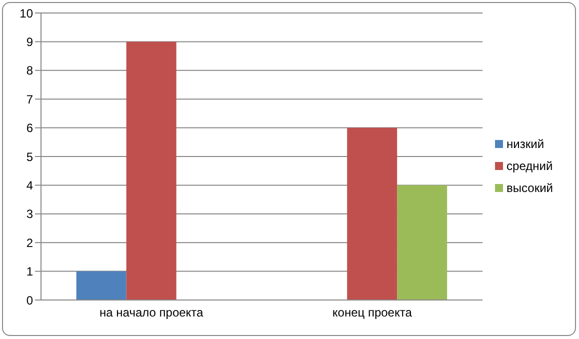  Describe the element at coordinates (30, 243) in the screenshot. I see `y-tick-label: 2` at that location.